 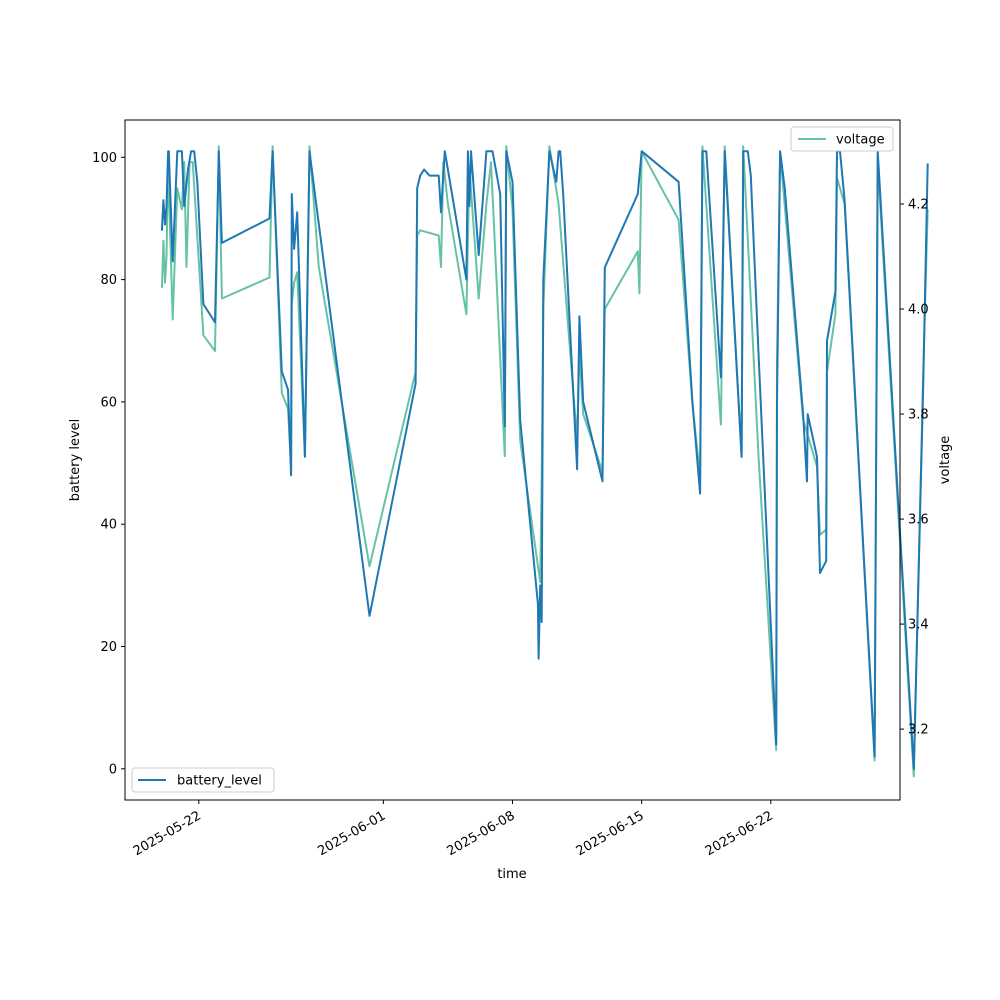 What do you see at coordinates (104, 158) in the screenshot?
I see `y-left-tick-label: 100` at bounding box center [104, 158].